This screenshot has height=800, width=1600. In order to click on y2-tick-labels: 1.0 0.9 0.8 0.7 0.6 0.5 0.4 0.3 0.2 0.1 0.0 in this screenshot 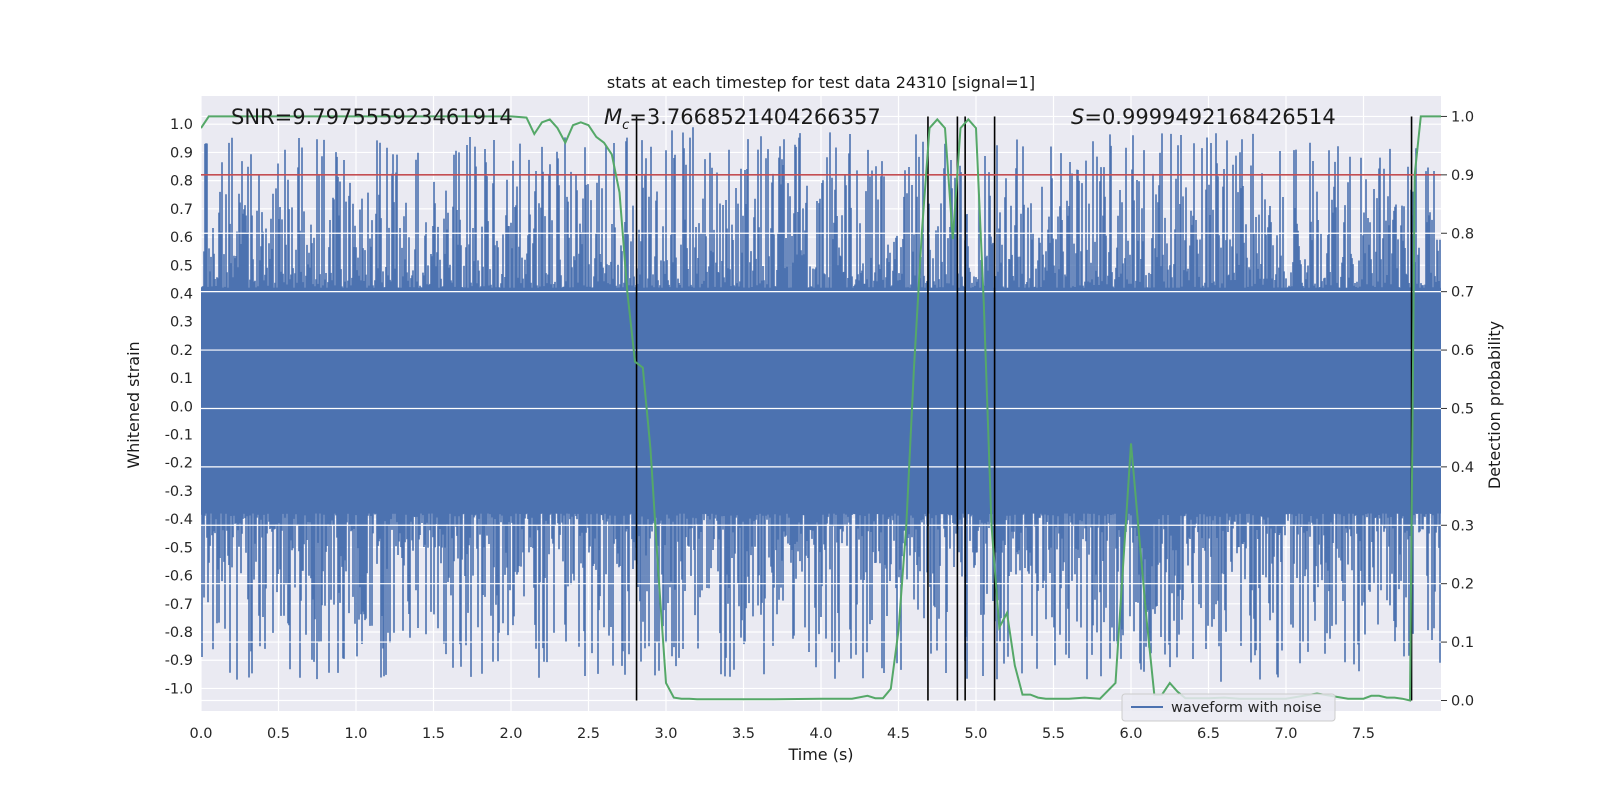, I will do `click(1457, 409)`.